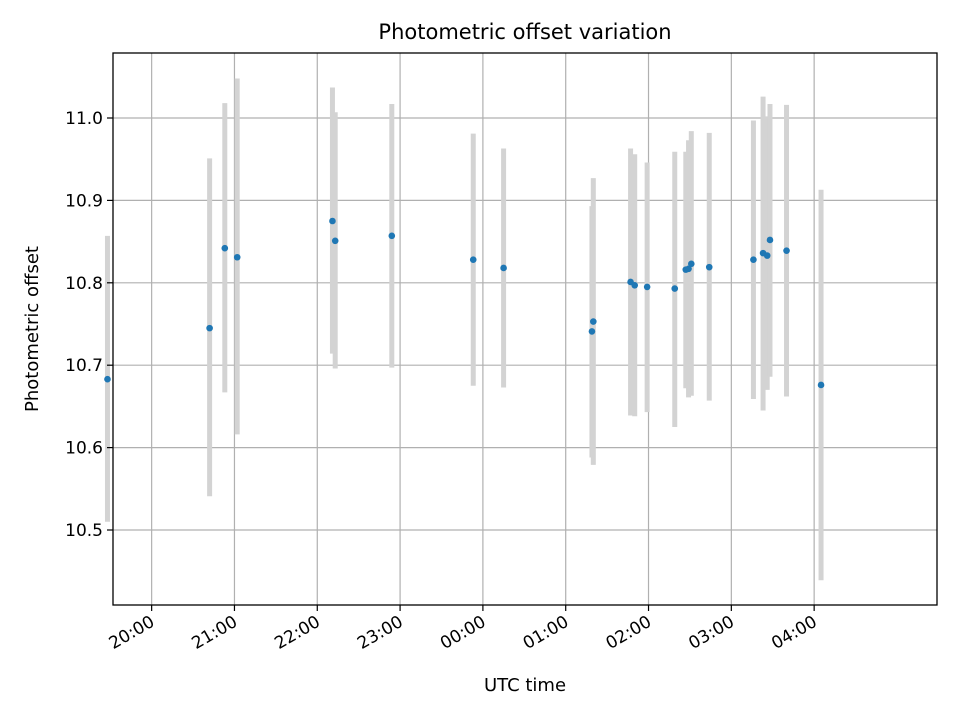  Describe the element at coordinates (463, 633) in the screenshot. I see `x-tick-label: 00:00` at that location.